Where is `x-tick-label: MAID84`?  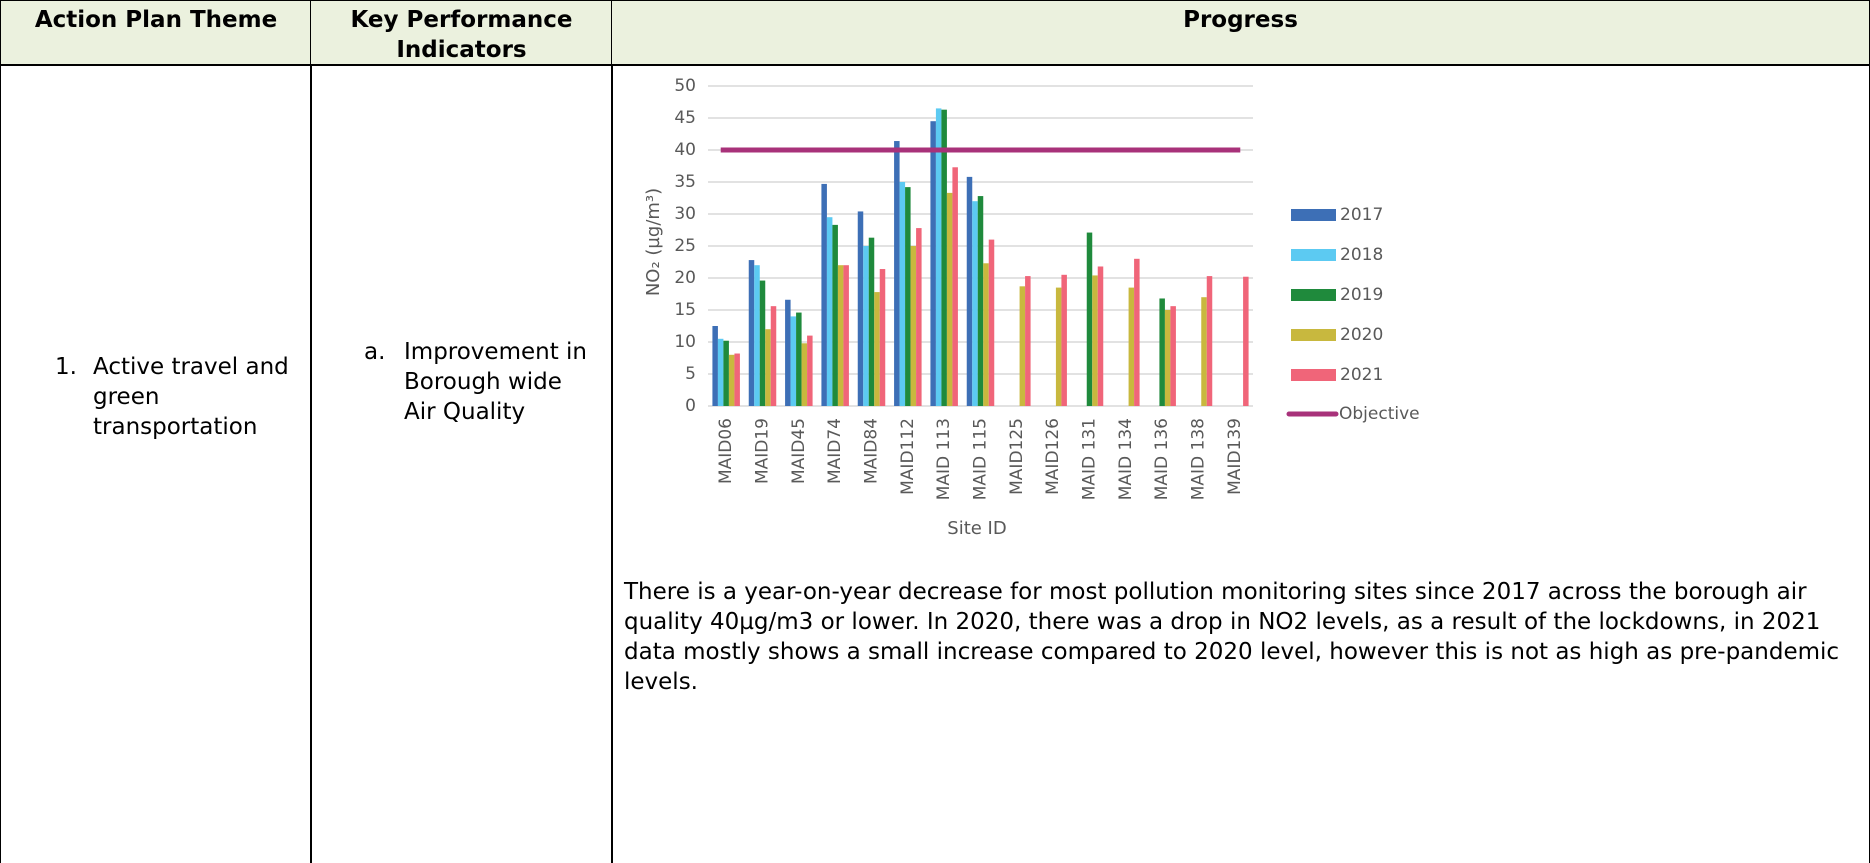
x-tick-label: MAID84 is located at coordinates (872, 451).